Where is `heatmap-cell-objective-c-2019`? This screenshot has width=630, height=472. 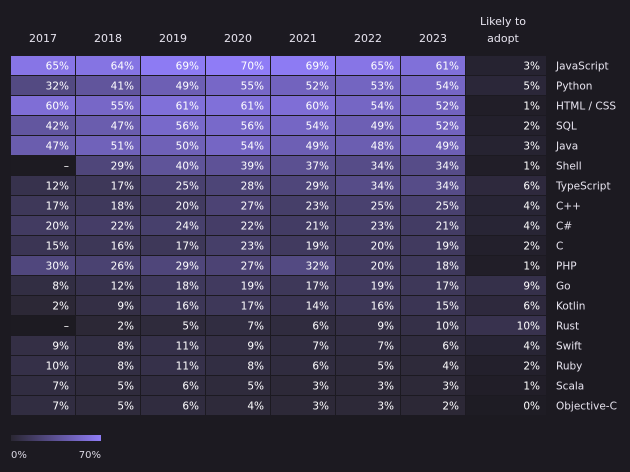
heatmap-cell-objective-c-2019 is located at coordinates (173, 405).